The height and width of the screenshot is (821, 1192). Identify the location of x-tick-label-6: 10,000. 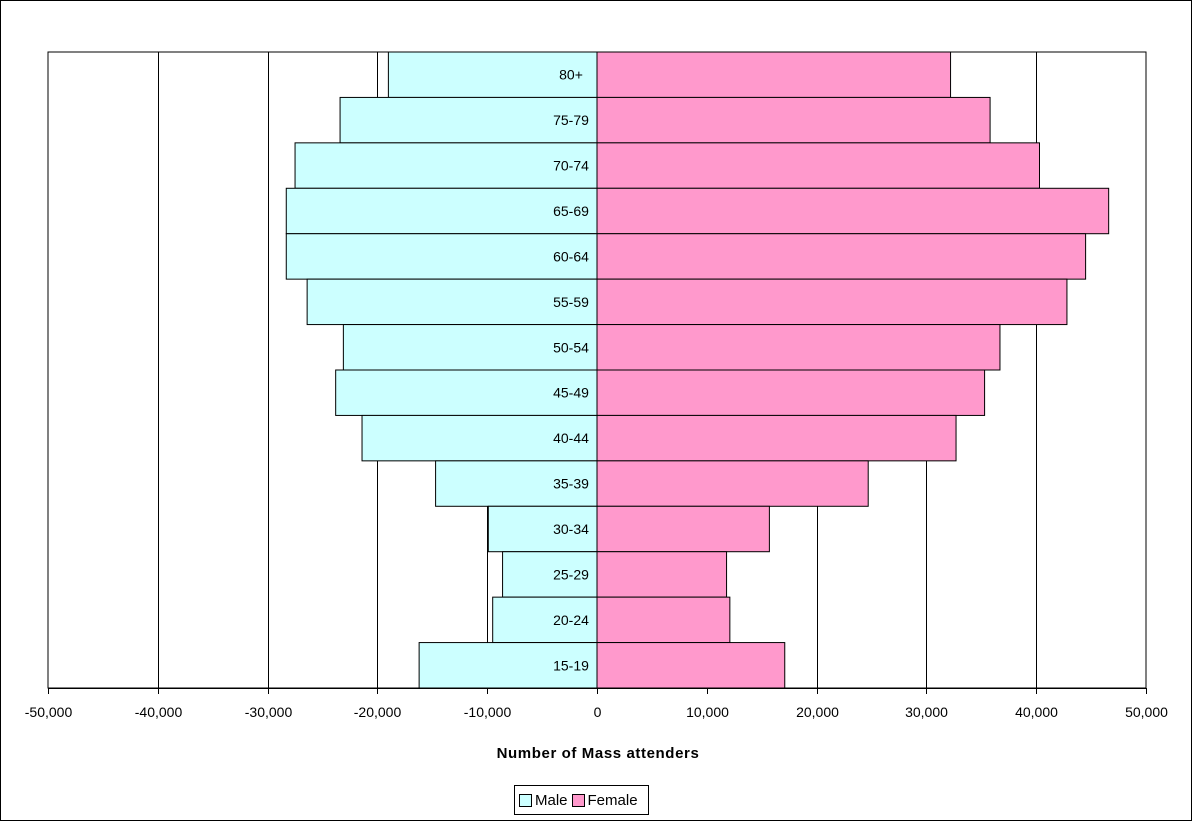
(707, 712).